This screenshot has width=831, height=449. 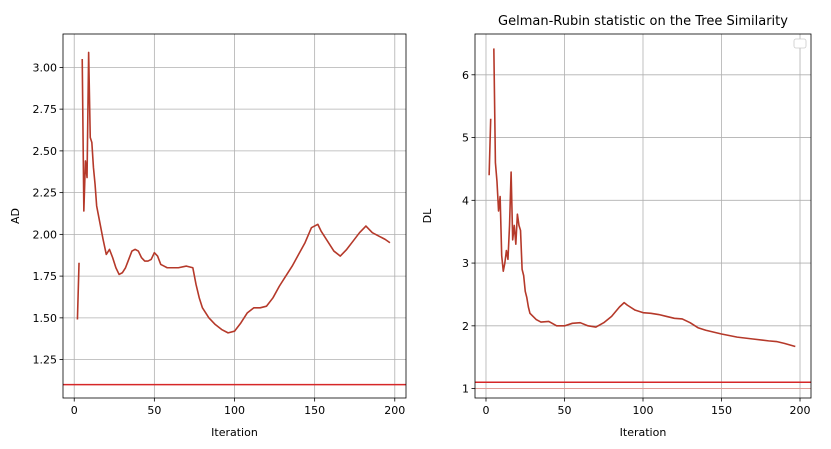 What do you see at coordinates (15, 216) in the screenshot?
I see `y-axis-label: AD` at bounding box center [15, 216].